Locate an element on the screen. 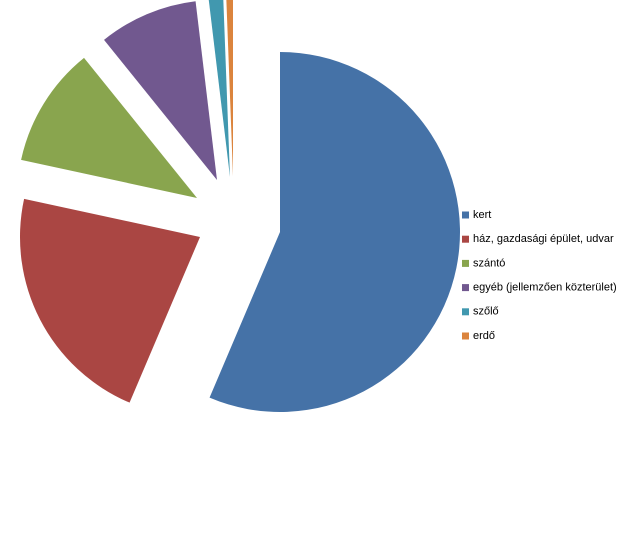 The height and width of the screenshot is (549, 636). legend-label: egyéb (jellemzően közterület) is located at coordinates (545, 288).